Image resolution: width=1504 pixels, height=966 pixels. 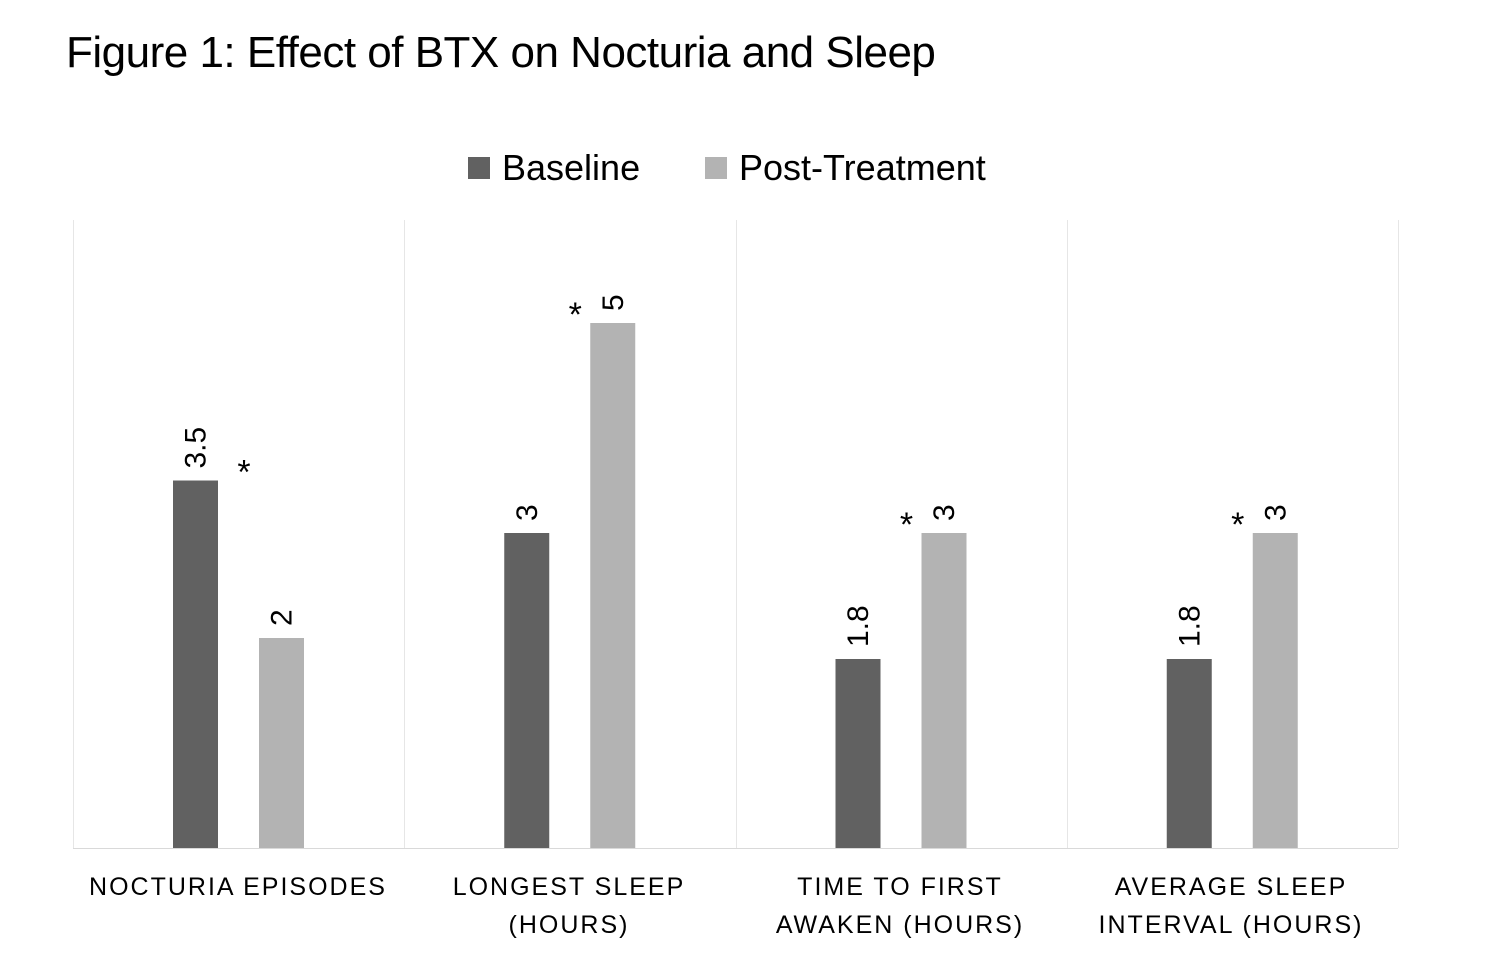 What do you see at coordinates (862, 167) in the screenshot?
I see `legend-label-post-treatment: Post-Treatment` at bounding box center [862, 167].